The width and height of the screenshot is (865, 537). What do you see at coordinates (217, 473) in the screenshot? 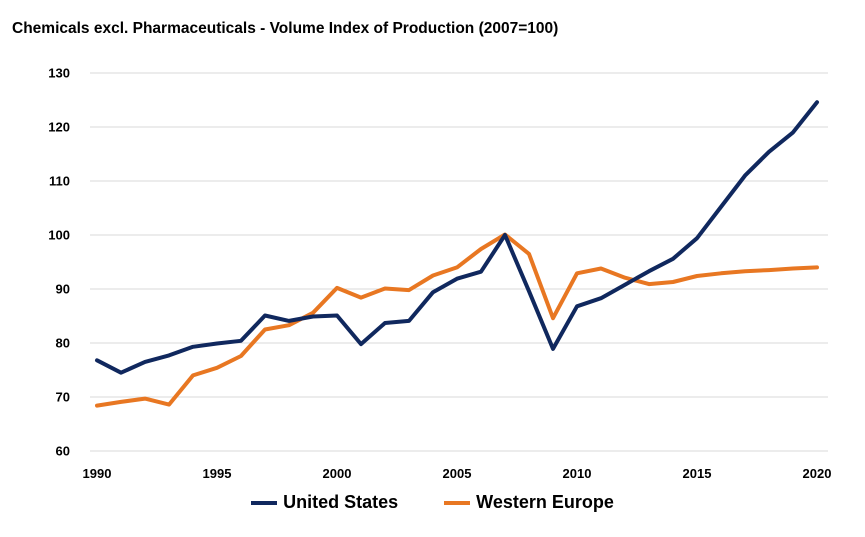
I see `x-tick-label-1995: 1995` at bounding box center [217, 473].